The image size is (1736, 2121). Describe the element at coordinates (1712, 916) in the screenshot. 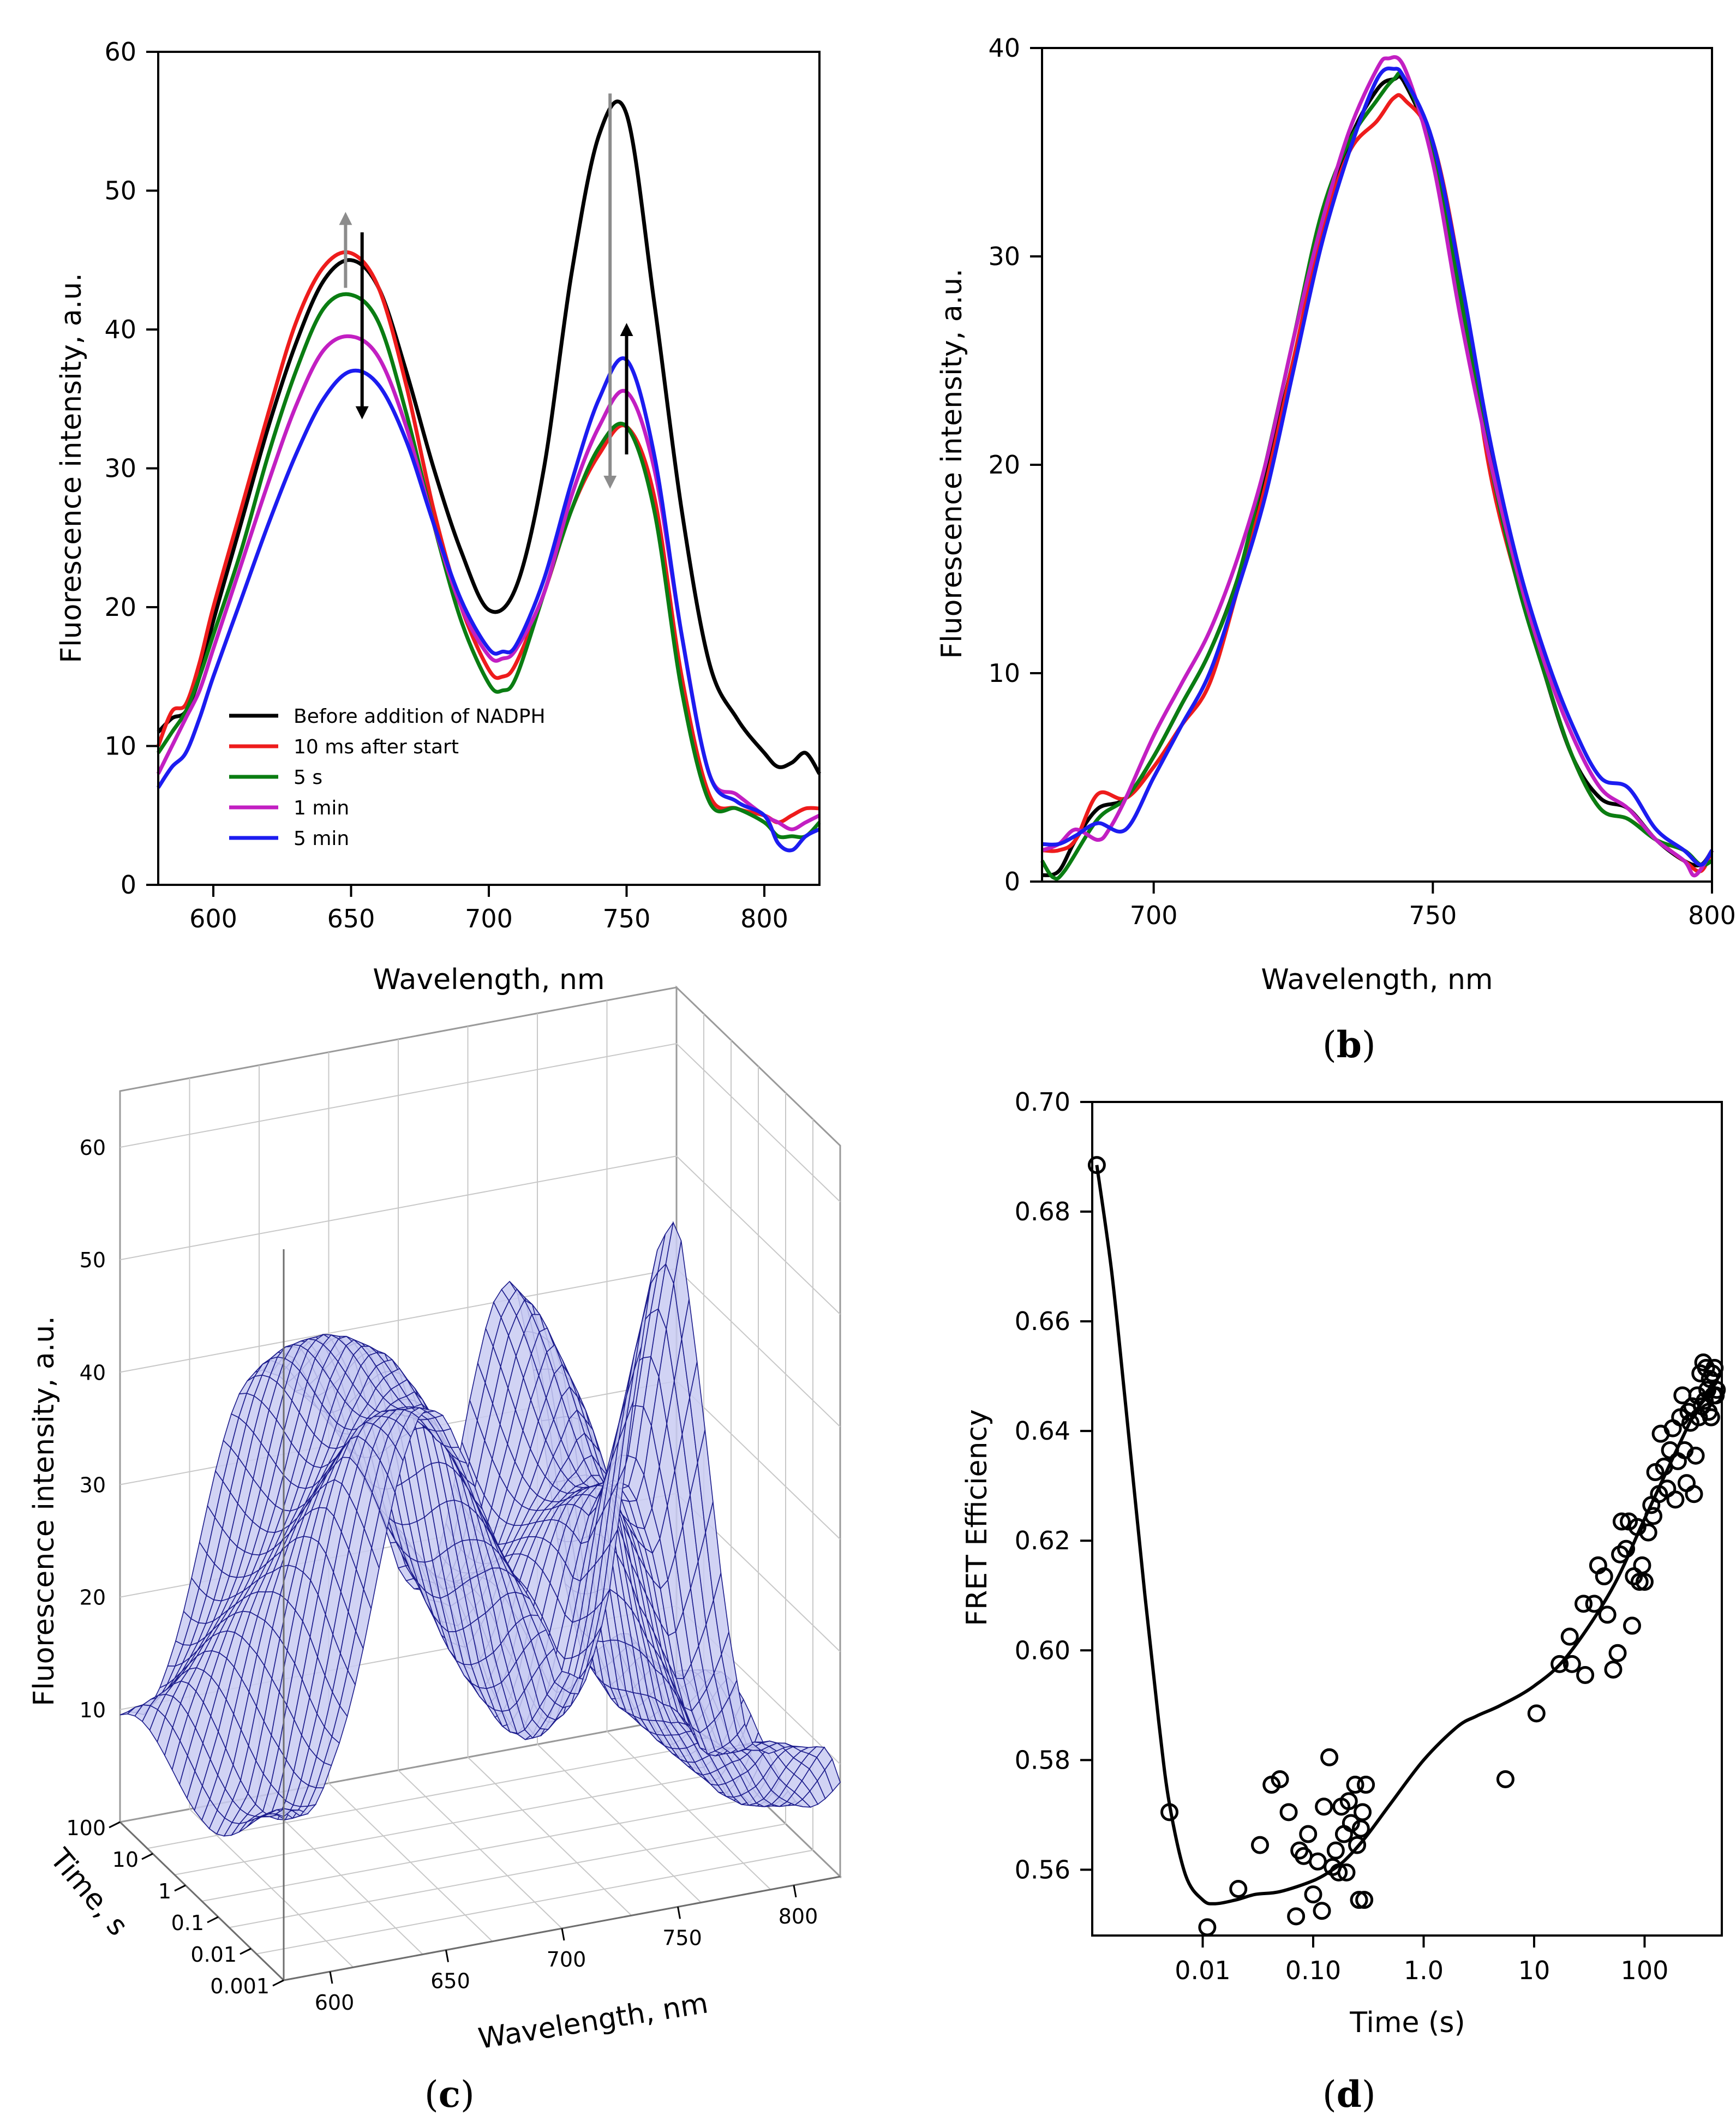

I see `chart-b-xtick-label: 800` at that location.